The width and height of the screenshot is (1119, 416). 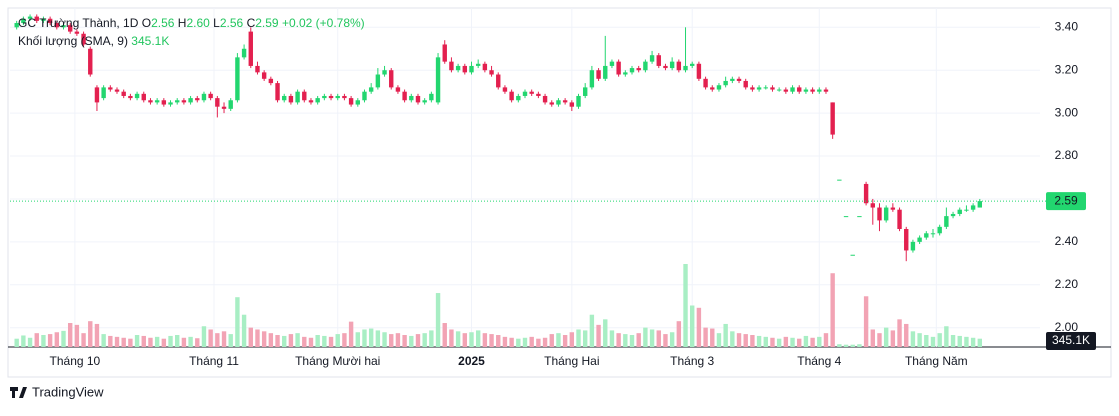 What do you see at coordinates (73, 41) in the screenshot?
I see `volume-label: Khối lượng (SMA, 9)` at bounding box center [73, 41].